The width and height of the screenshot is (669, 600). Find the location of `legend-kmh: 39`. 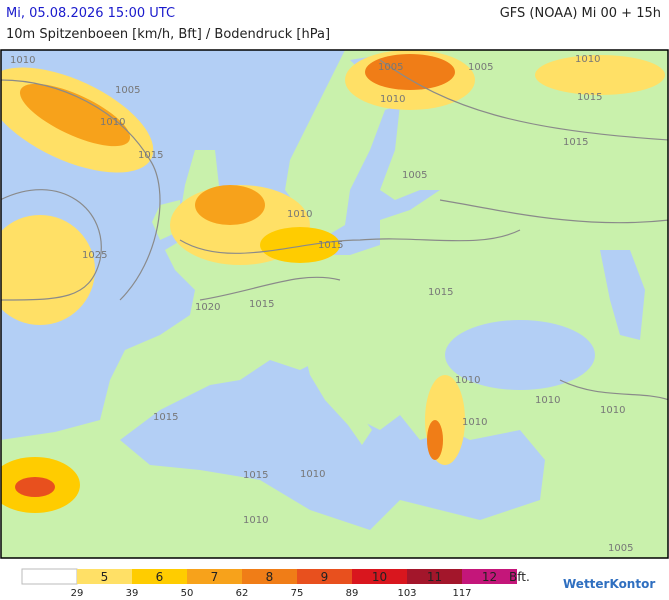

legend-kmh: 39 is located at coordinates (132, 593).